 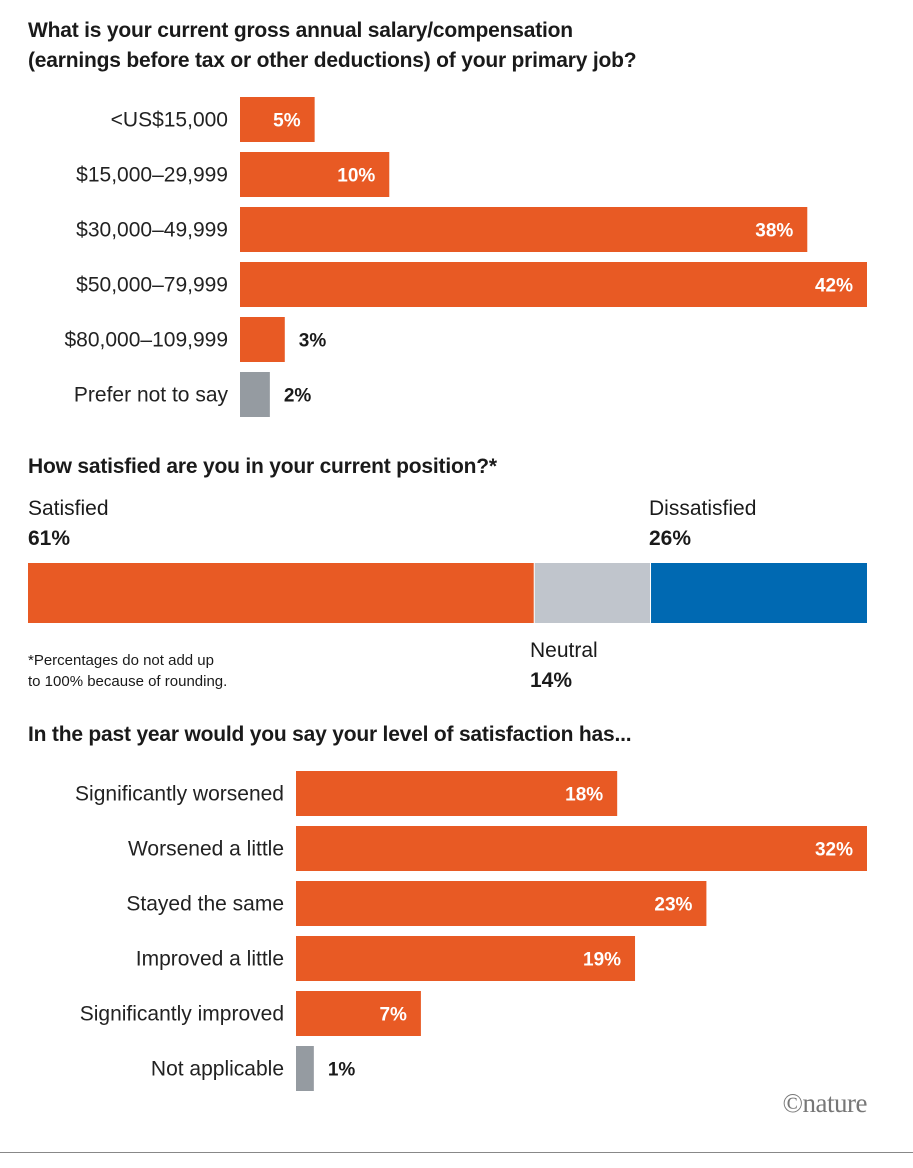 What do you see at coordinates (147, 340) in the screenshot?
I see `category-label: $80,000–109,999` at bounding box center [147, 340].